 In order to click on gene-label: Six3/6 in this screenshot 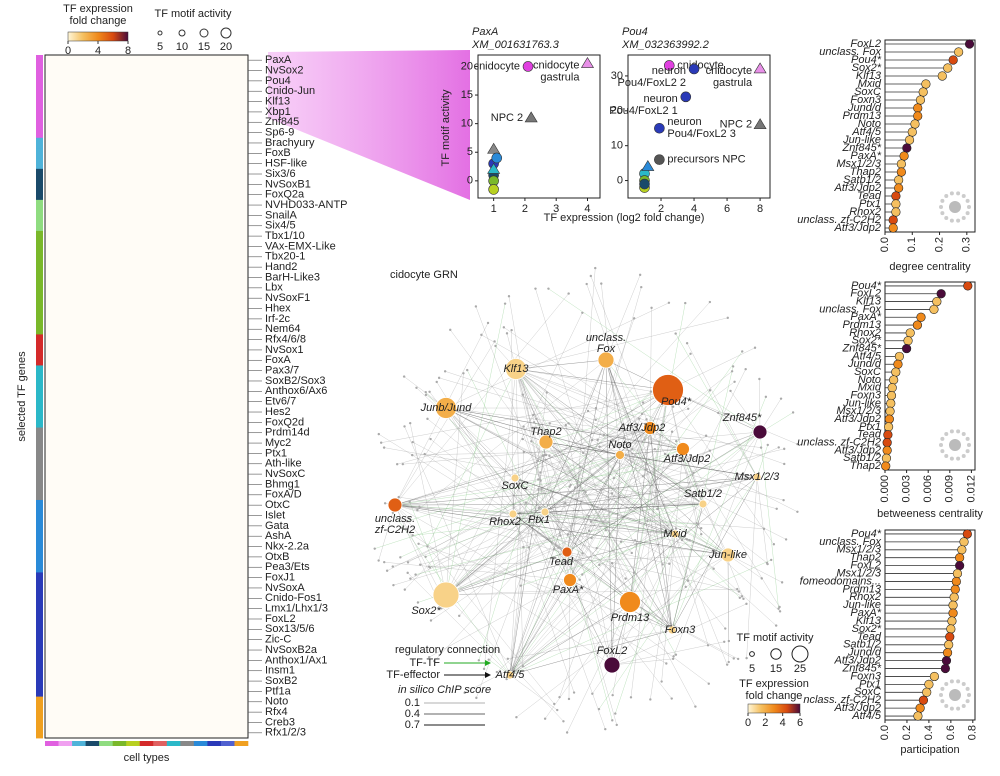, I will do `click(280, 174)`.